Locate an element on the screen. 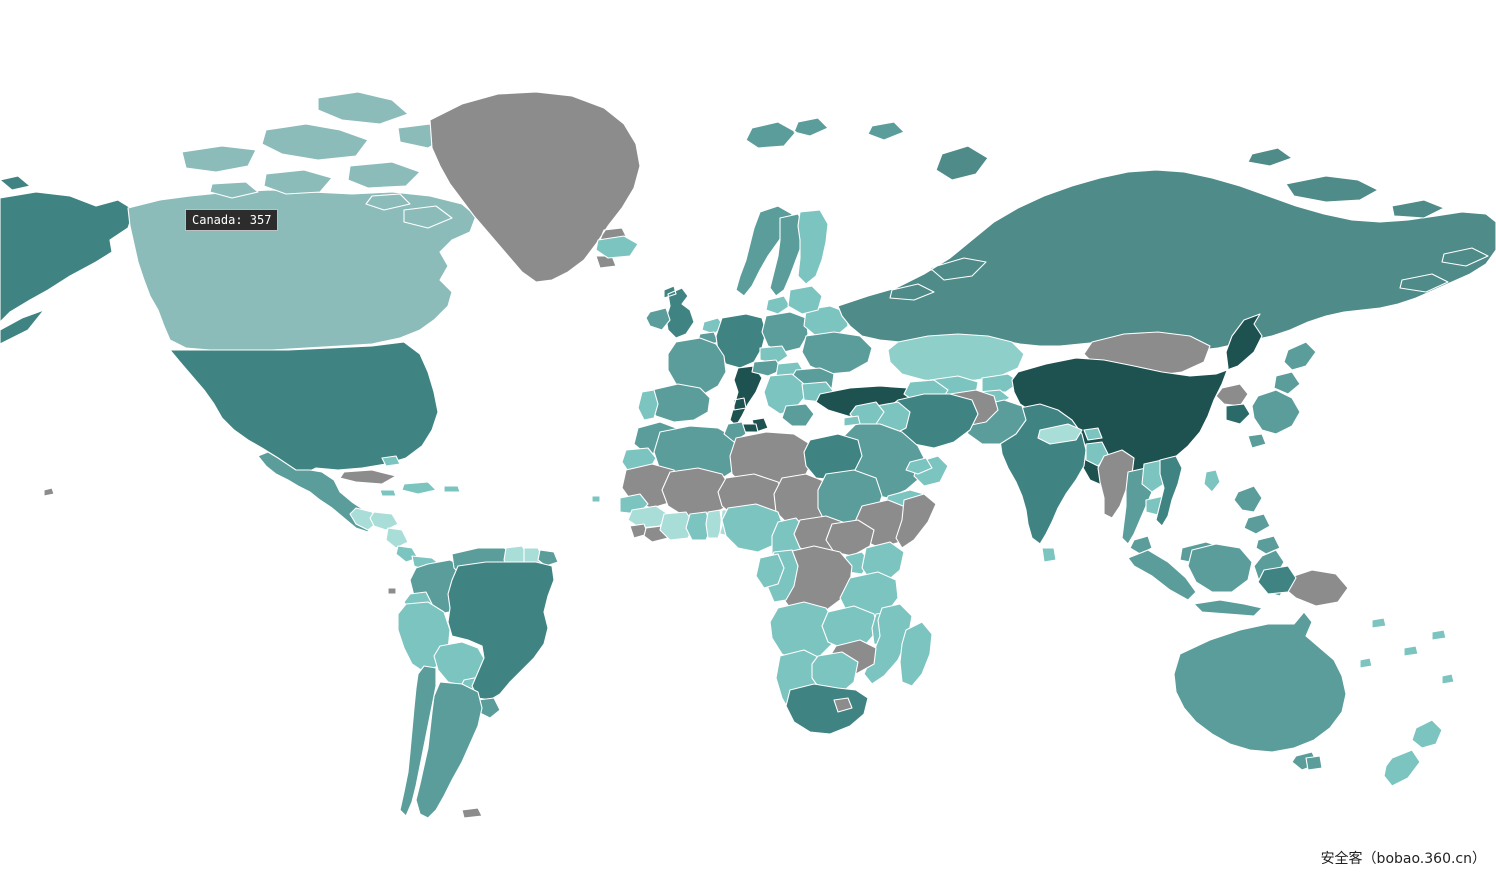 The height and width of the screenshot is (876, 1496). region-alaska is located at coordinates (67, 260).